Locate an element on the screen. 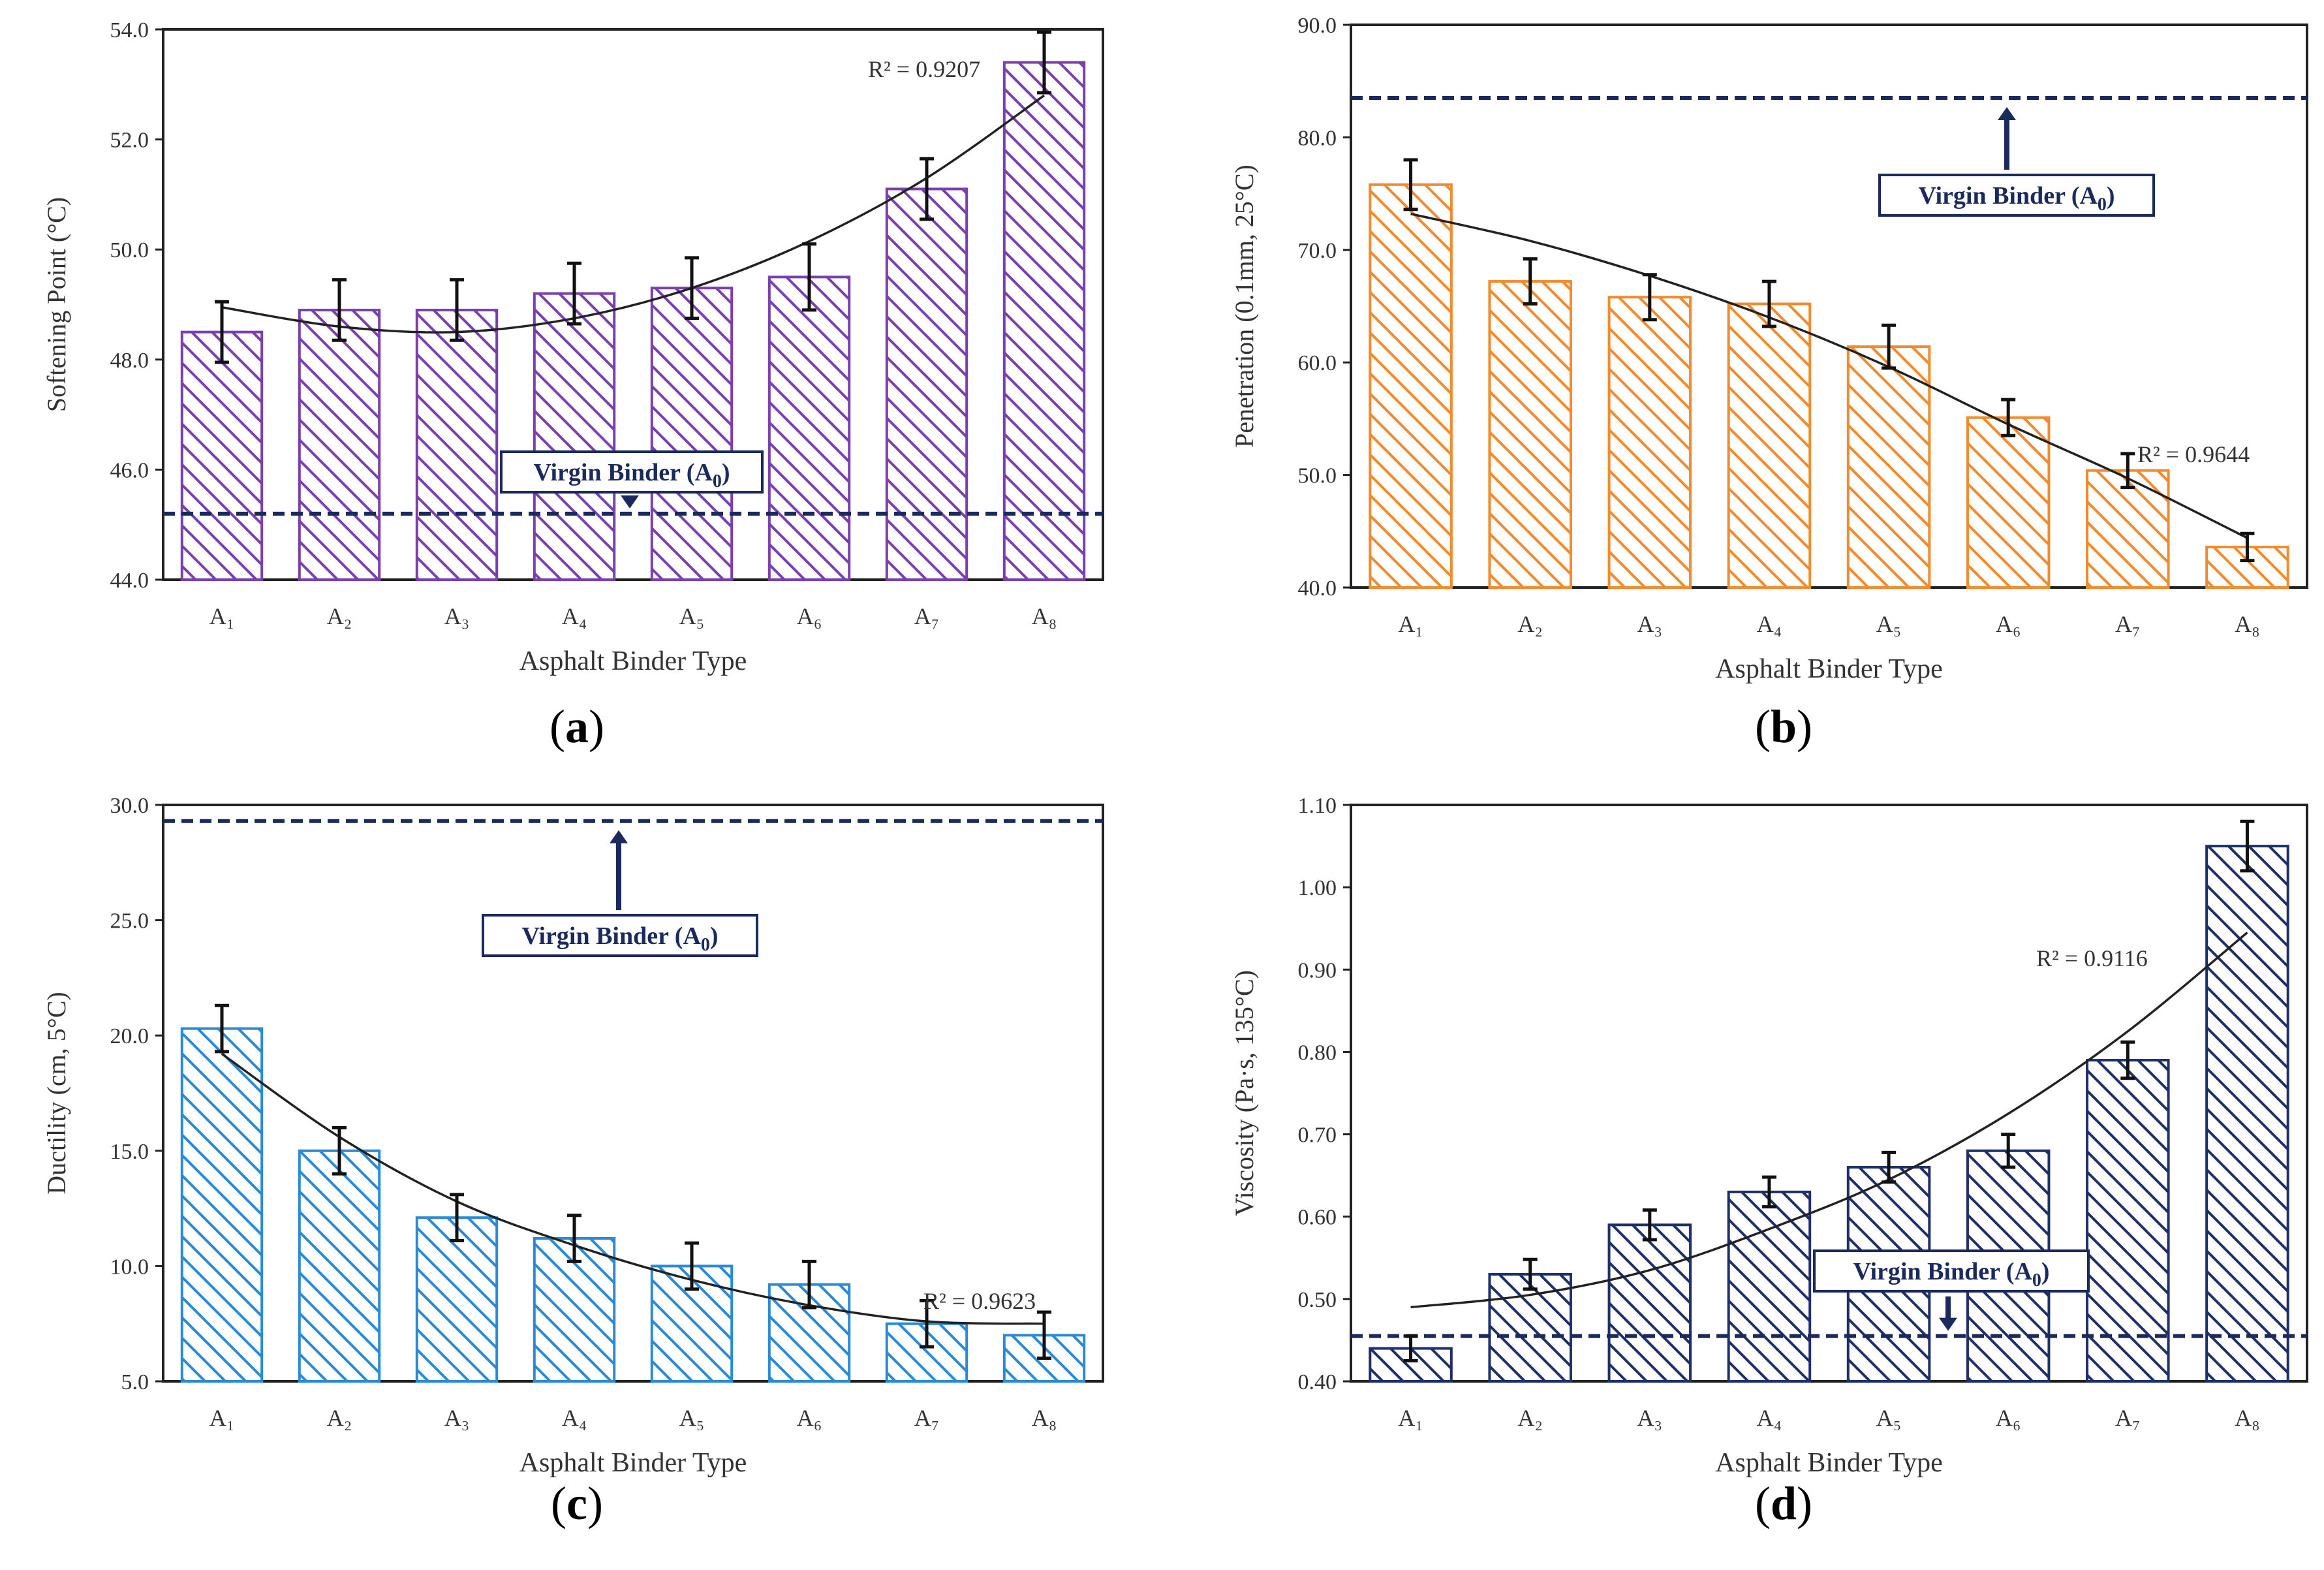  panel-d-reference-label-end: ) is located at coordinates (2046, 1271).